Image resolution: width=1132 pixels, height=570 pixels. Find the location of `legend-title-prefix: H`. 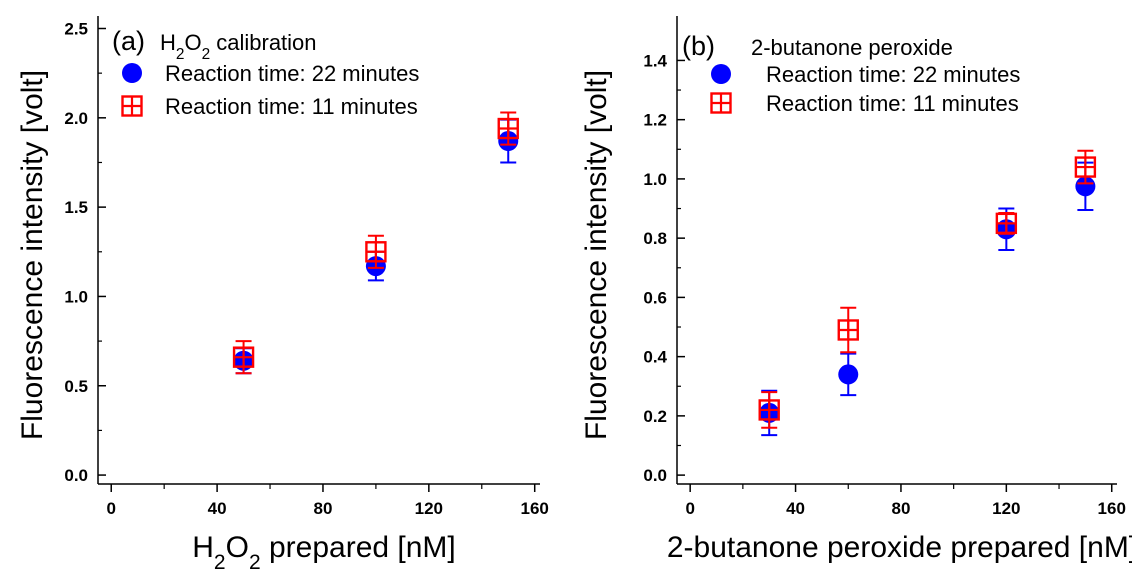

legend-title-prefix: H is located at coordinates (168, 42).